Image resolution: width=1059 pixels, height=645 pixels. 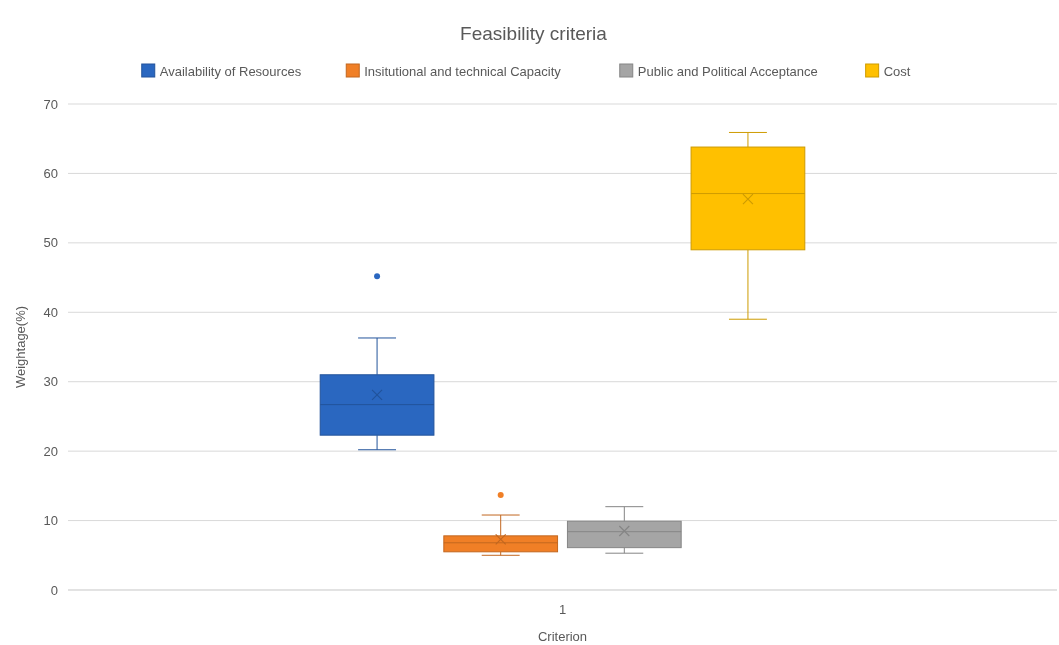 What do you see at coordinates (50, 104) in the screenshot?
I see `y-tick-label: 70` at bounding box center [50, 104].